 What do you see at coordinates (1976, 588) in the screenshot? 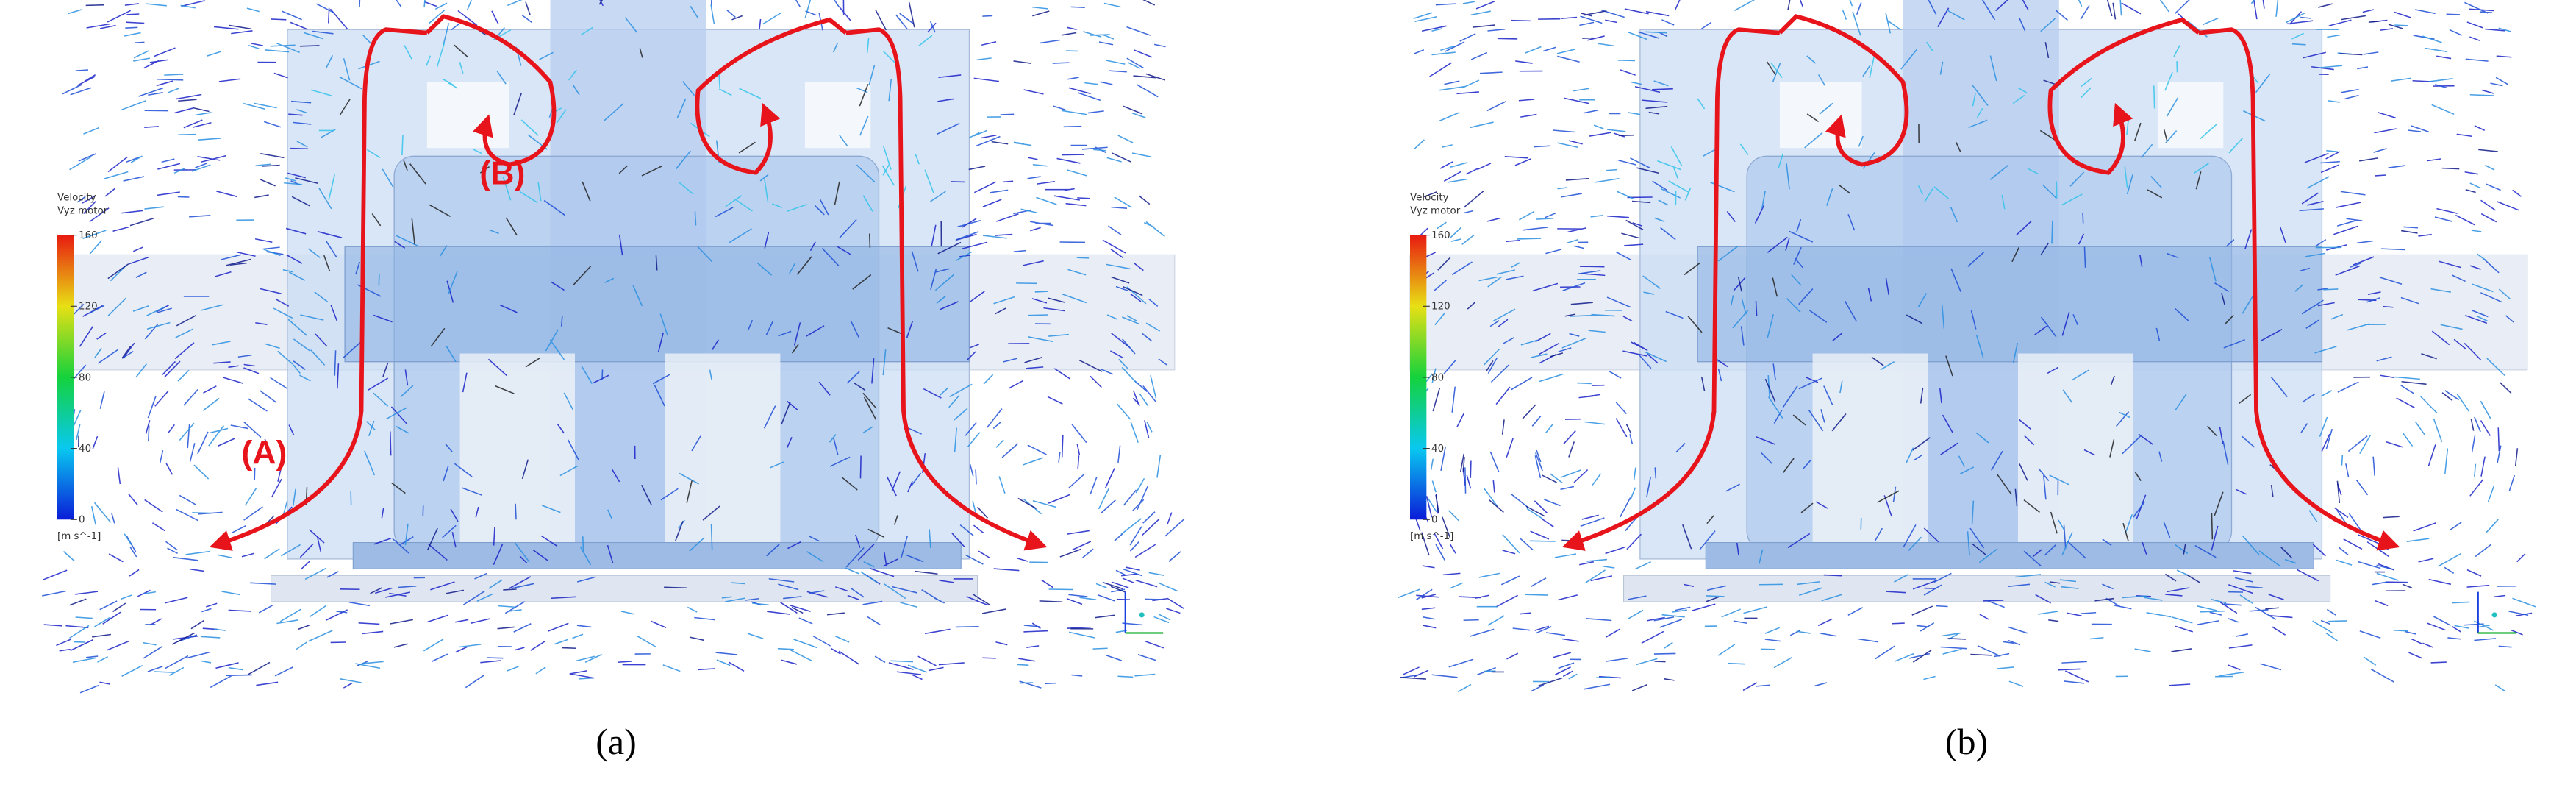
I see `base-plate` at bounding box center [1976, 588].